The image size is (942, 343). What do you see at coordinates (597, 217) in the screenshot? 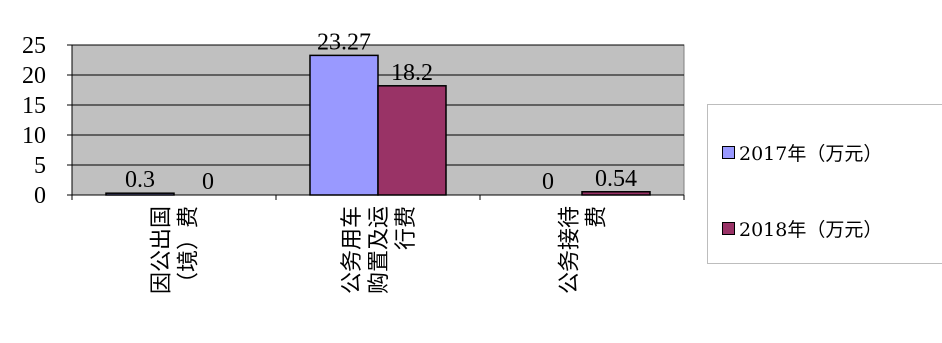
I see `category-label-2-line-1: 费` at bounding box center [597, 217].